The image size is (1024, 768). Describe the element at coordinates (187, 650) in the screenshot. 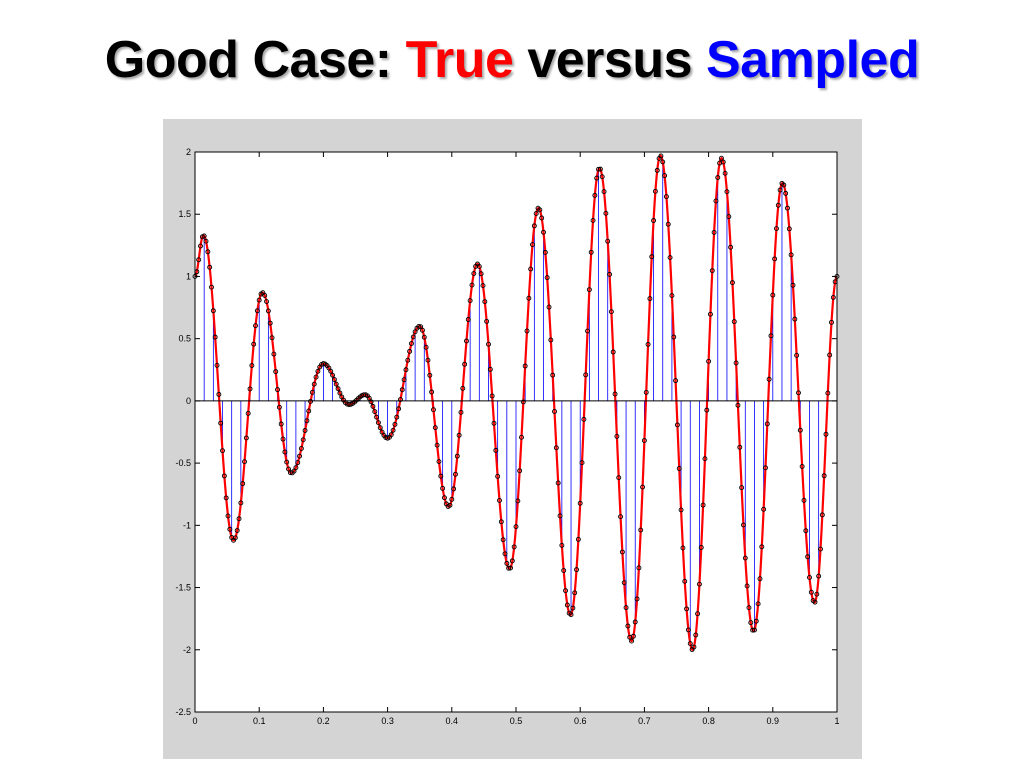

I see `y-tick-label: -2` at that location.